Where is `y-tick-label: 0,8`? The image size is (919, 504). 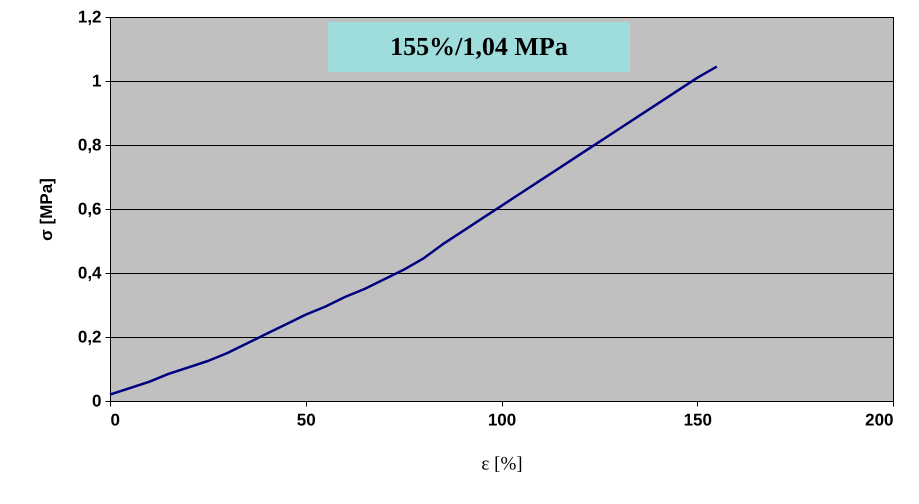 y-tick-label: 0,8 is located at coordinates (90, 145).